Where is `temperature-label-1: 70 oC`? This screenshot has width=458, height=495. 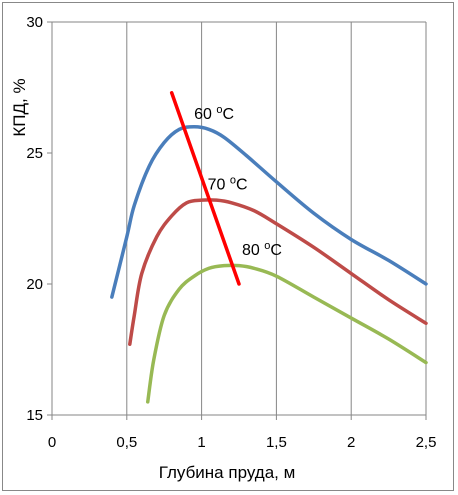 temperature-label-1: 70 oC is located at coordinates (228, 184).